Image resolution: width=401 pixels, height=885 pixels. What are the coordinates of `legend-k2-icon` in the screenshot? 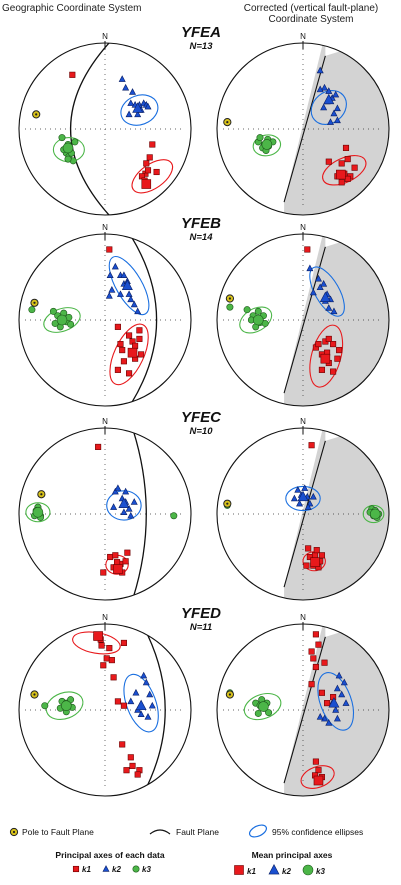 It's located at (106, 868).